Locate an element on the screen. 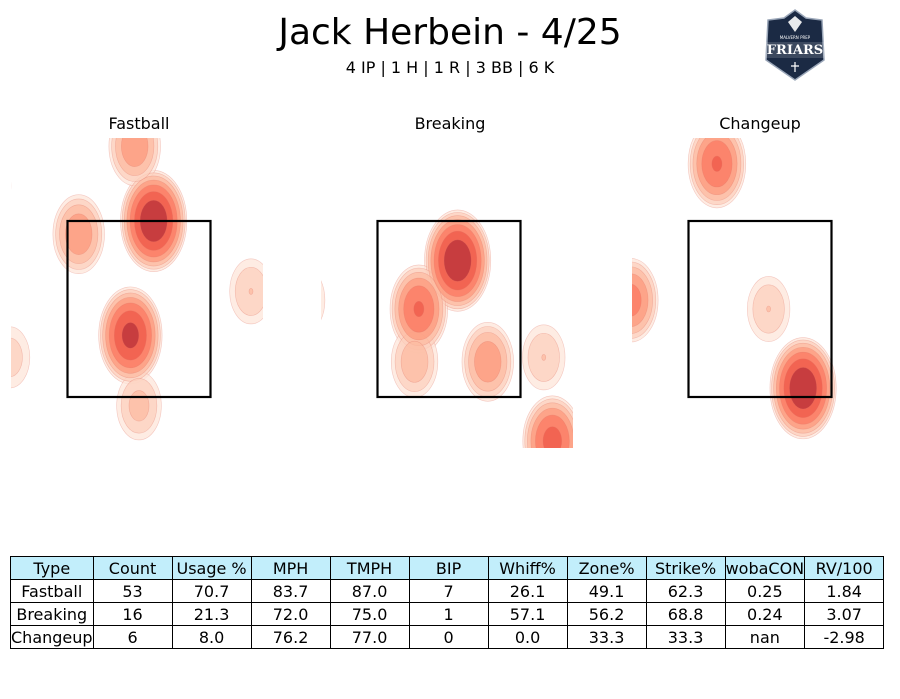 The width and height of the screenshot is (900, 699). table-cell: 53 is located at coordinates (132, 591).